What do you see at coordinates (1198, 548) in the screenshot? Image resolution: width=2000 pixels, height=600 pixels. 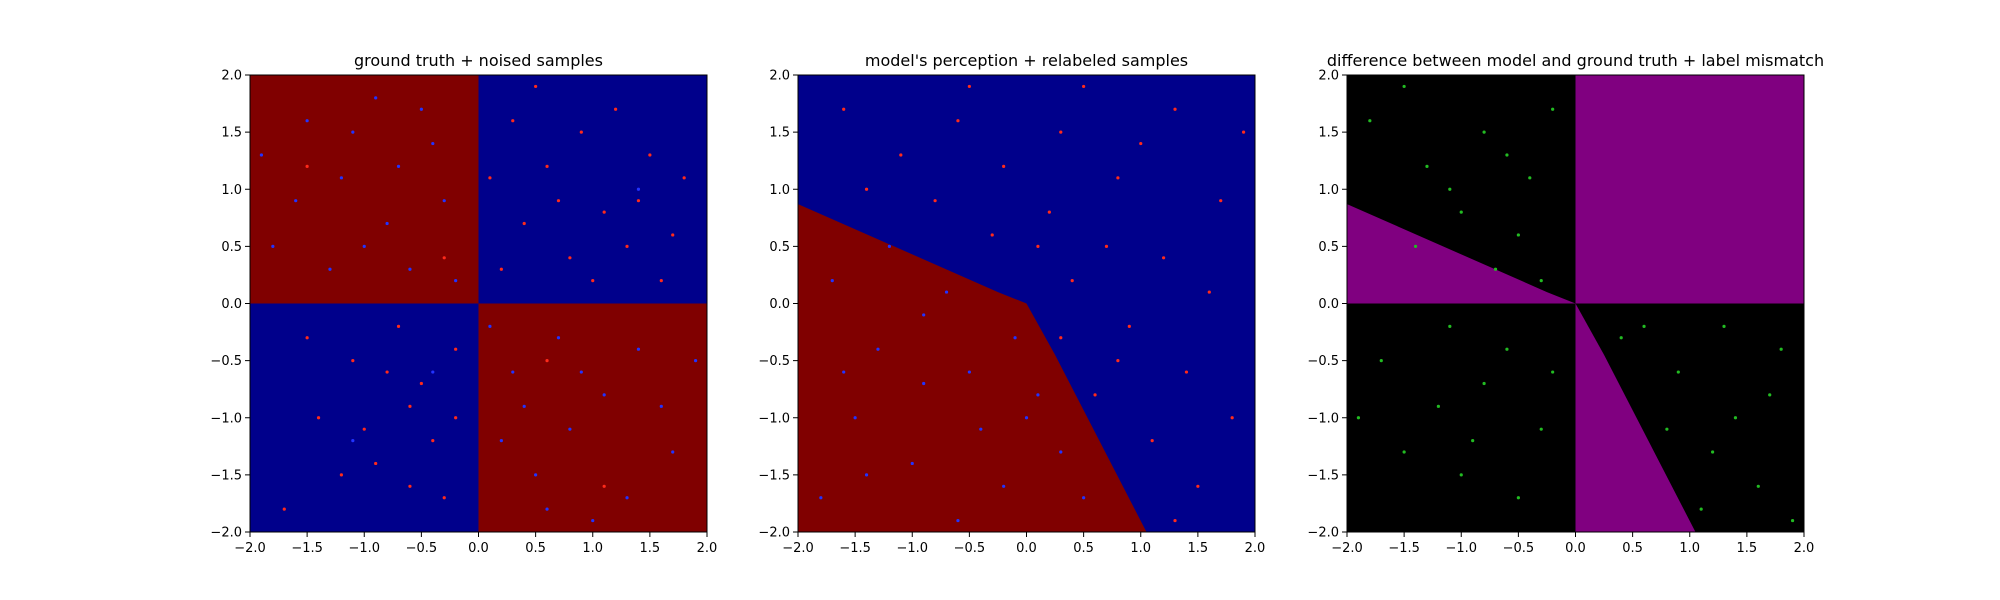 I see `x-tick-label: 1.5` at bounding box center [1198, 548].